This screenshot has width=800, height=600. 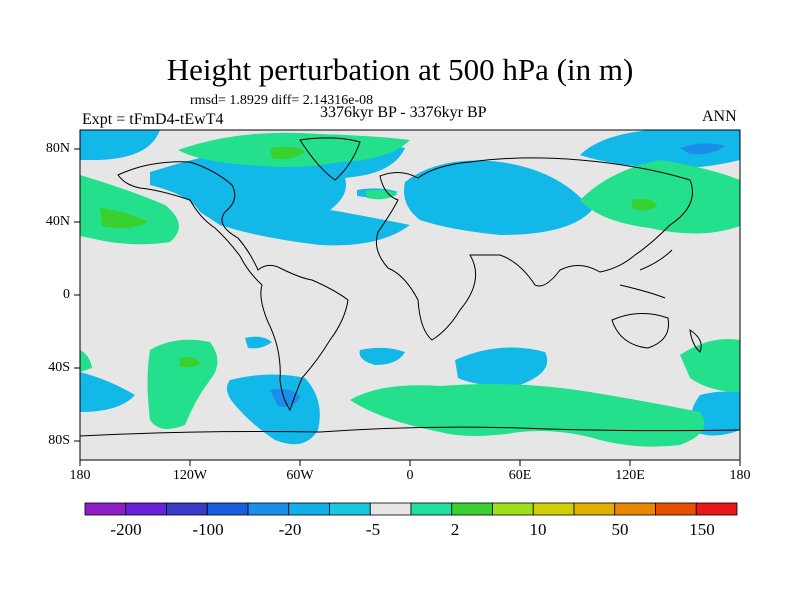 I want to click on lat-tick-label: 80S, so click(x=59, y=440).